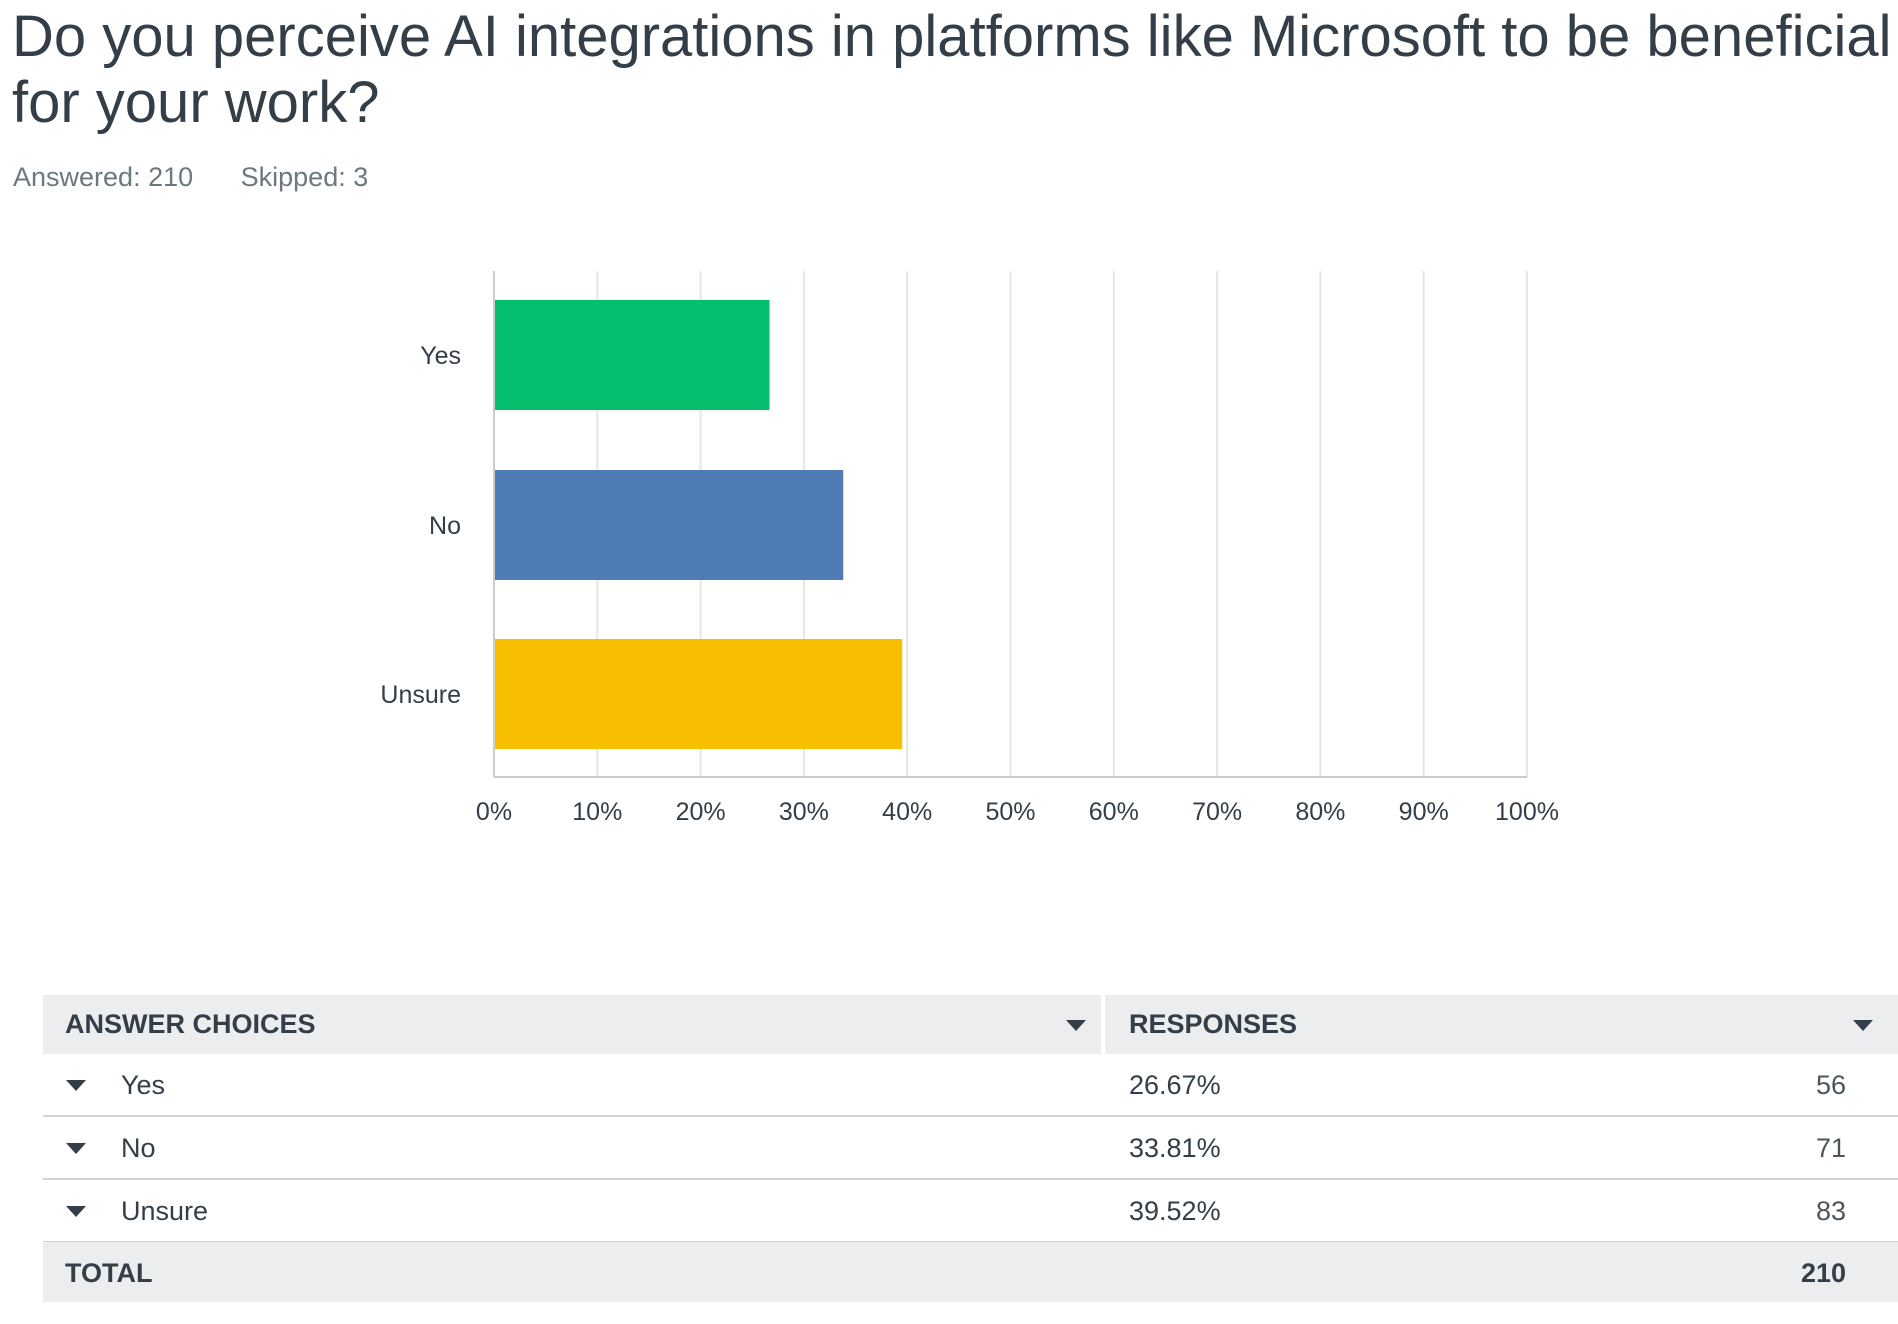 The height and width of the screenshot is (1324, 1898). Describe the element at coordinates (494, 812) in the screenshot. I see `x-tick-label: 0%` at that location.